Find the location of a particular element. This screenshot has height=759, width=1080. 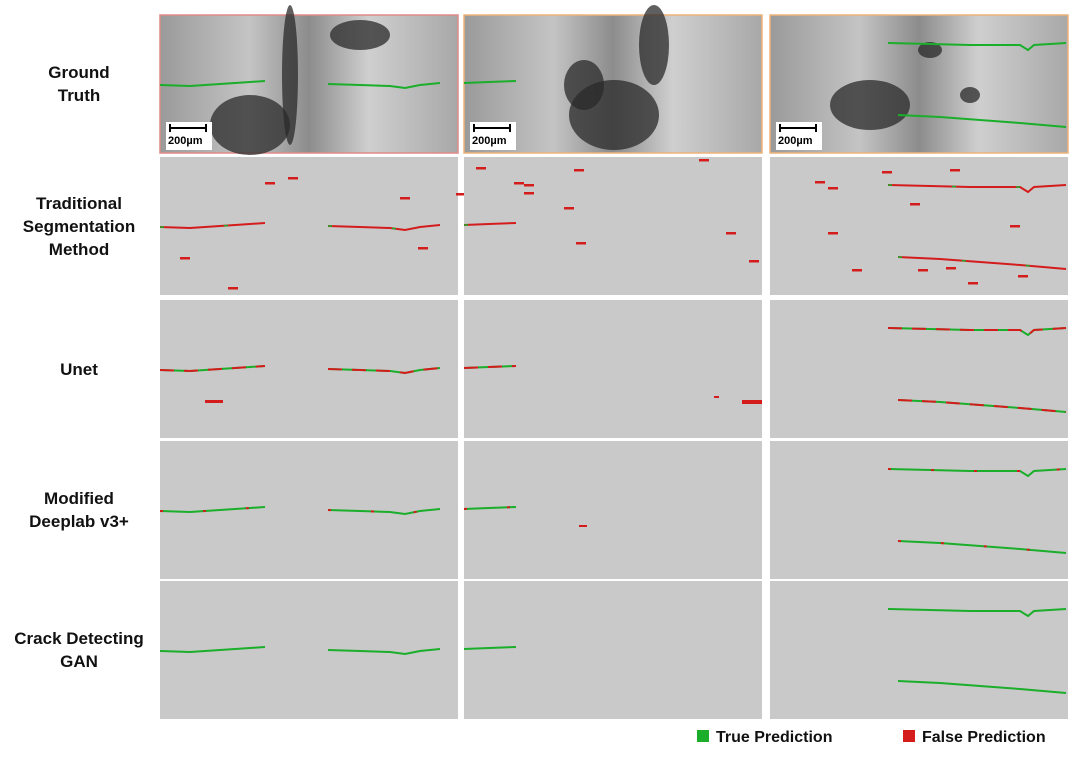

row-label: Modified Deeplab v3+ is located at coordinates (79, 510).